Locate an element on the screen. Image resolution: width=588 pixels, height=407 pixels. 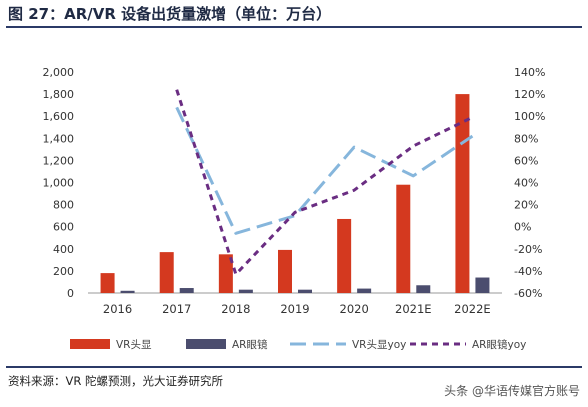
x-axis: 2016 2017 2018 2019 2020 2021E 2022E is located at coordinates (295, 304).